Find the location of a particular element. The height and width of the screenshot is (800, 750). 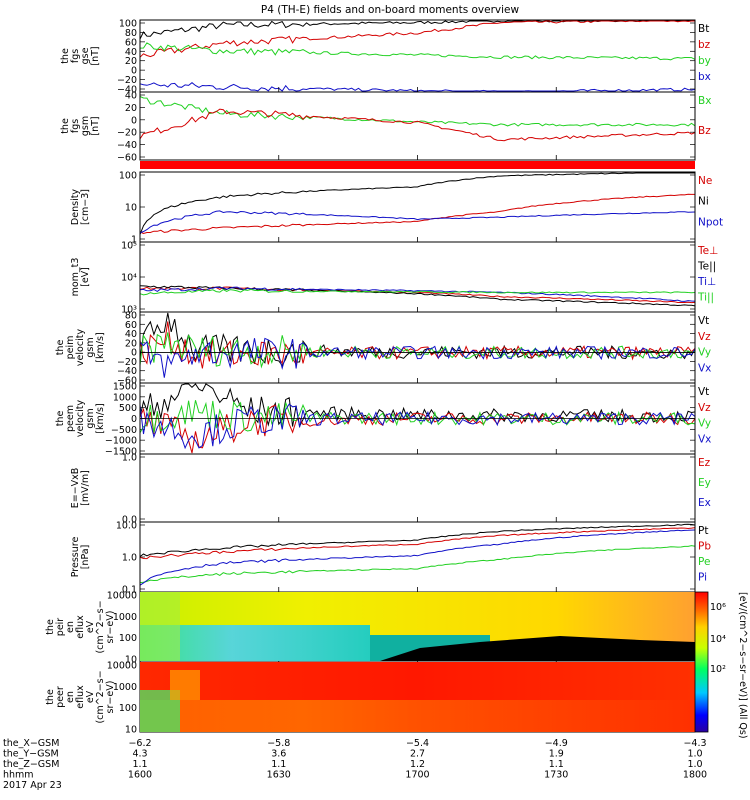

x-tick-label: 1700 is located at coordinates (417, 775).